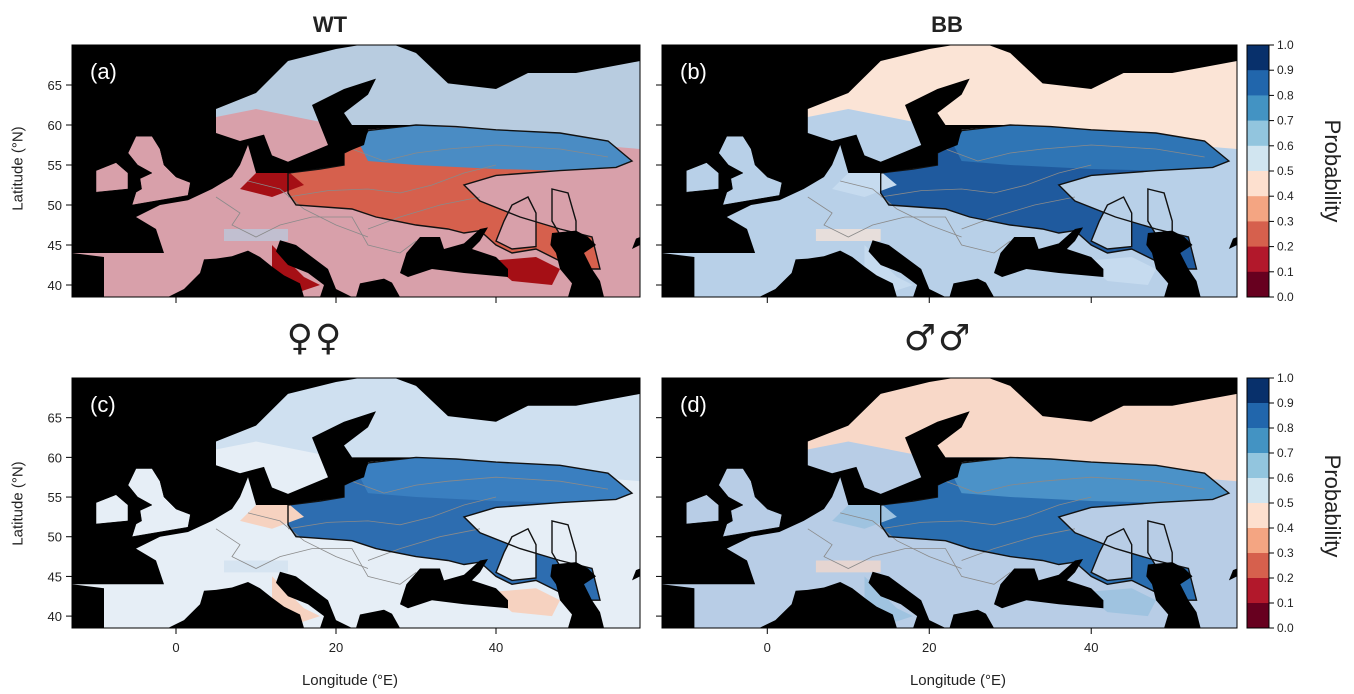 This screenshot has height=694, width=1354. What do you see at coordinates (1285, 378) in the screenshot?
I see `colorbar-tick-label: 1.0` at bounding box center [1285, 378].